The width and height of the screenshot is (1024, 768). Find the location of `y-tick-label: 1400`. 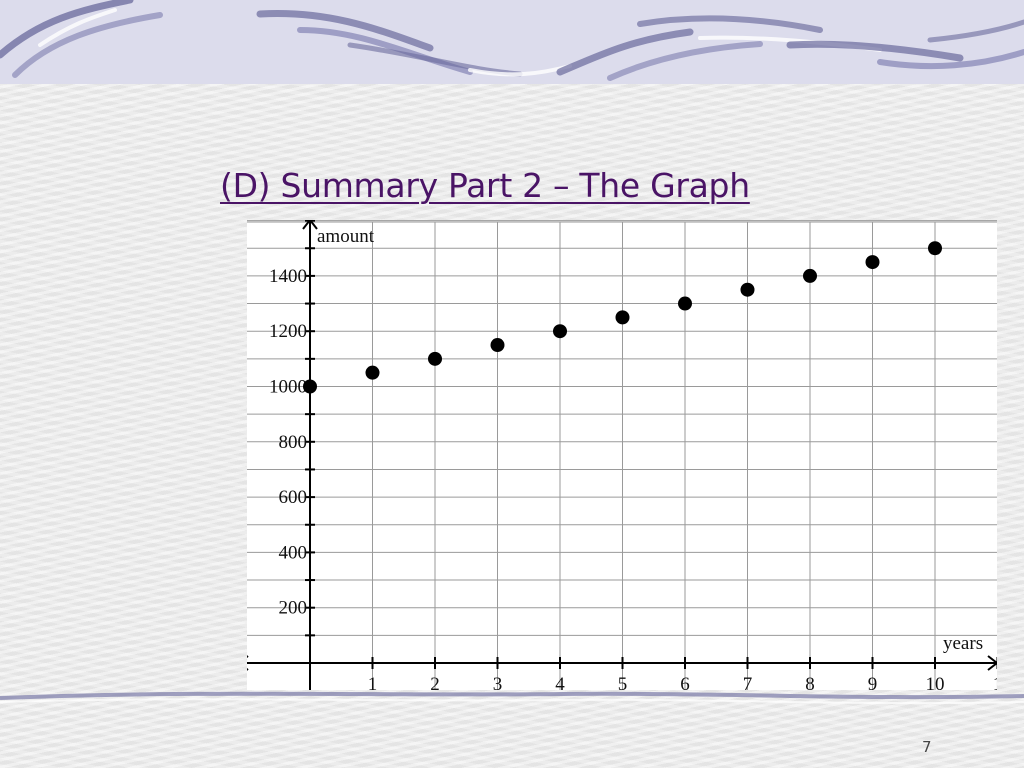

y-tick-label: 1400 is located at coordinates (288, 276).